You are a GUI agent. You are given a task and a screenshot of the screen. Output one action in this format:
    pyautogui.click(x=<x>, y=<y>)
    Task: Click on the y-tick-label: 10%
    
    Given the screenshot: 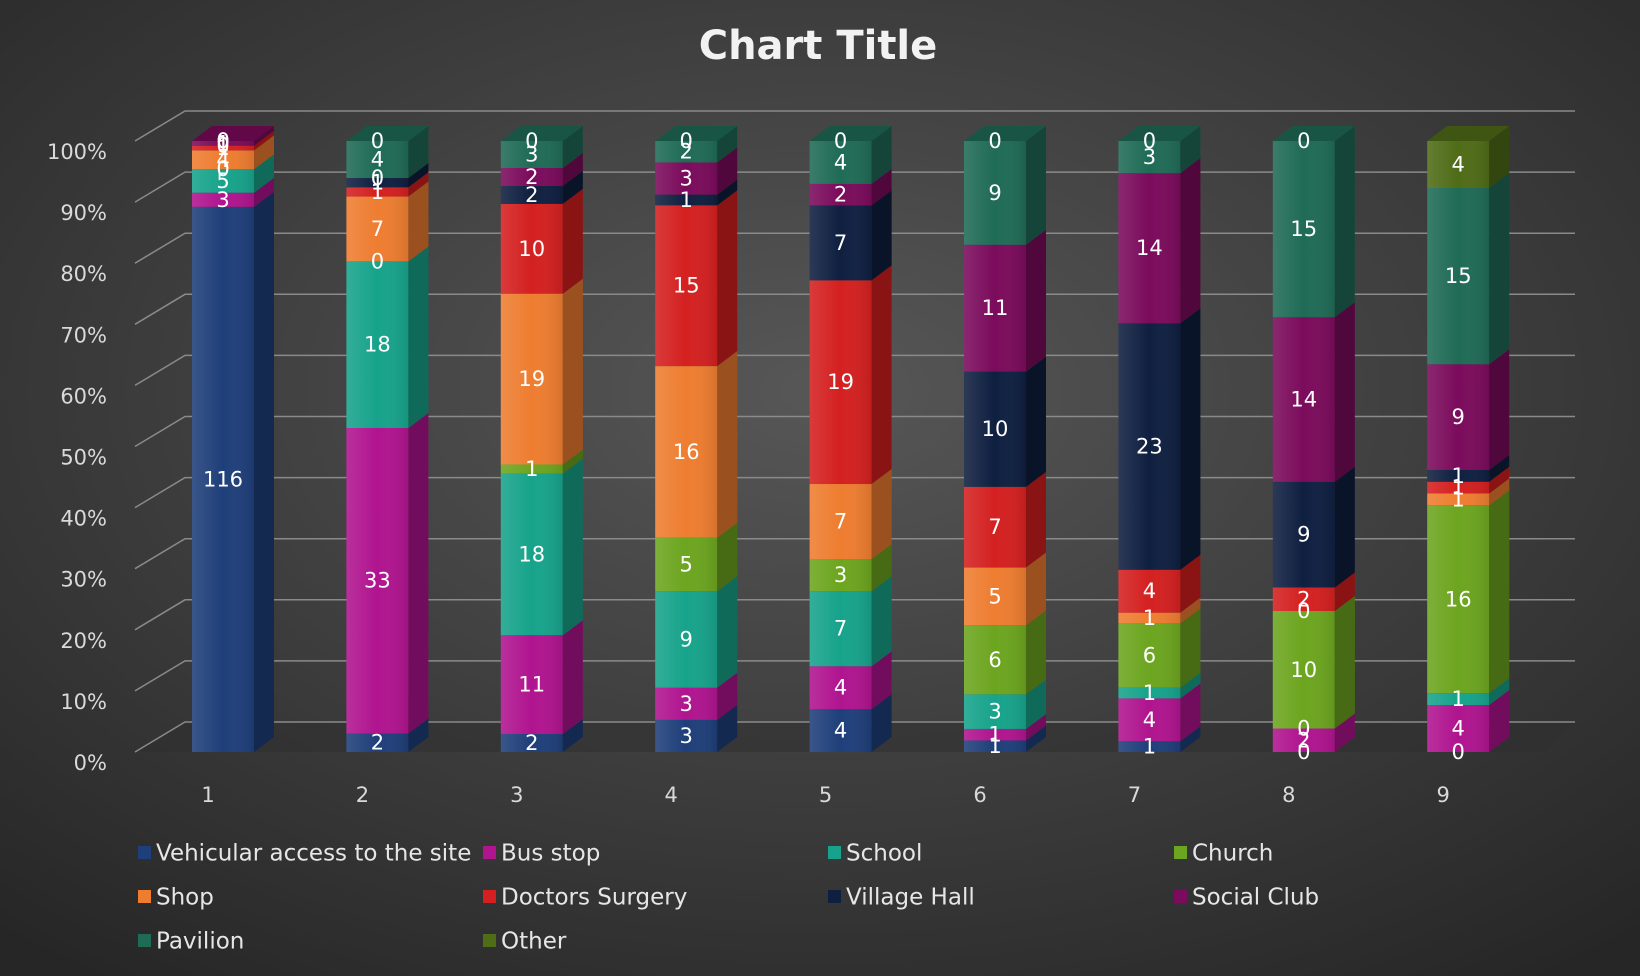 What is the action you would take?
    pyautogui.click(x=83, y=702)
    